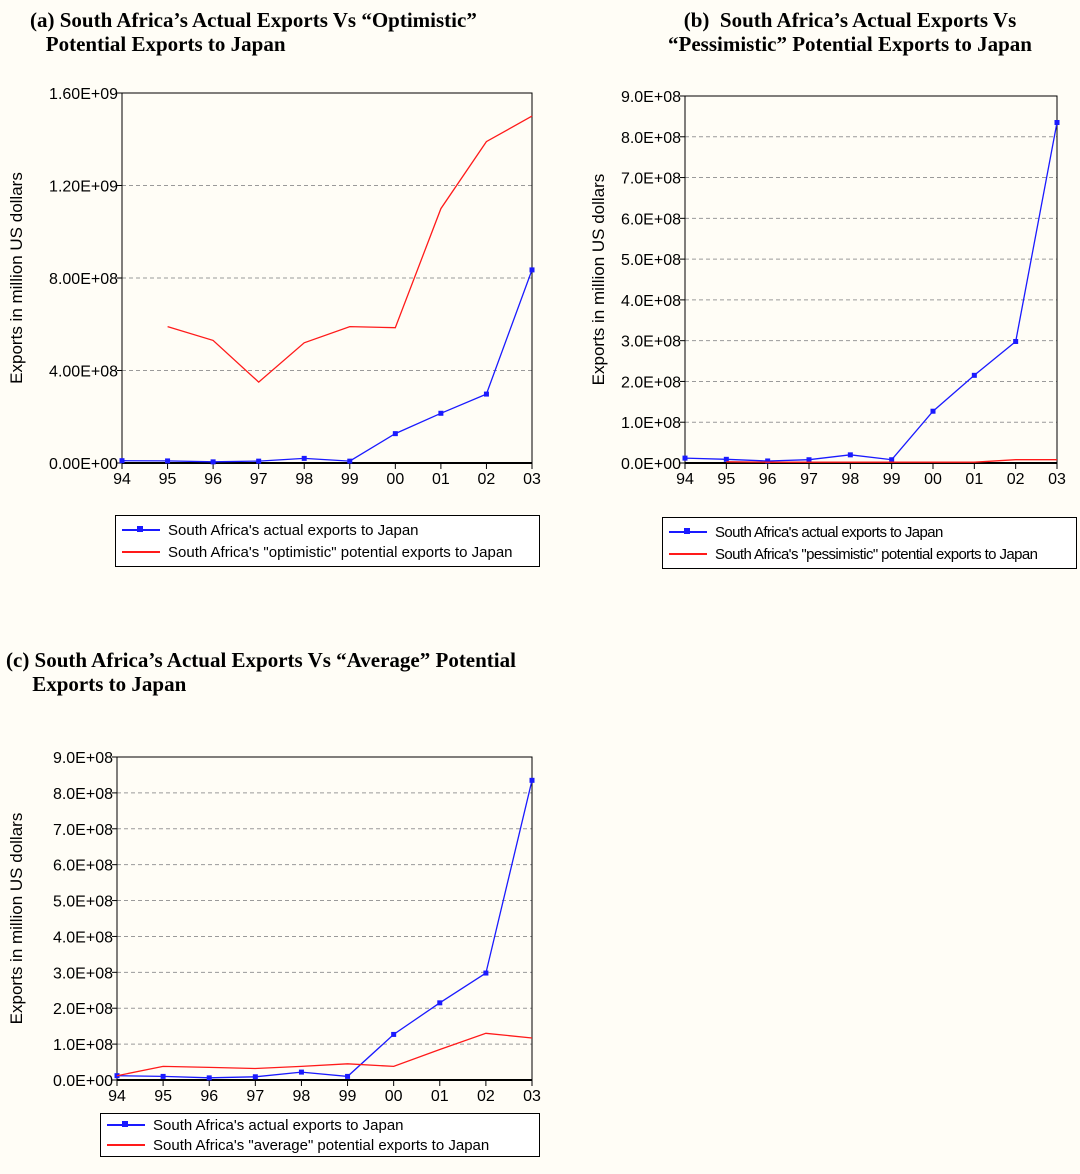 The height and width of the screenshot is (1174, 1080). What do you see at coordinates (348, 1096) in the screenshot?
I see `chart-c-x-tick-label: 99` at bounding box center [348, 1096].